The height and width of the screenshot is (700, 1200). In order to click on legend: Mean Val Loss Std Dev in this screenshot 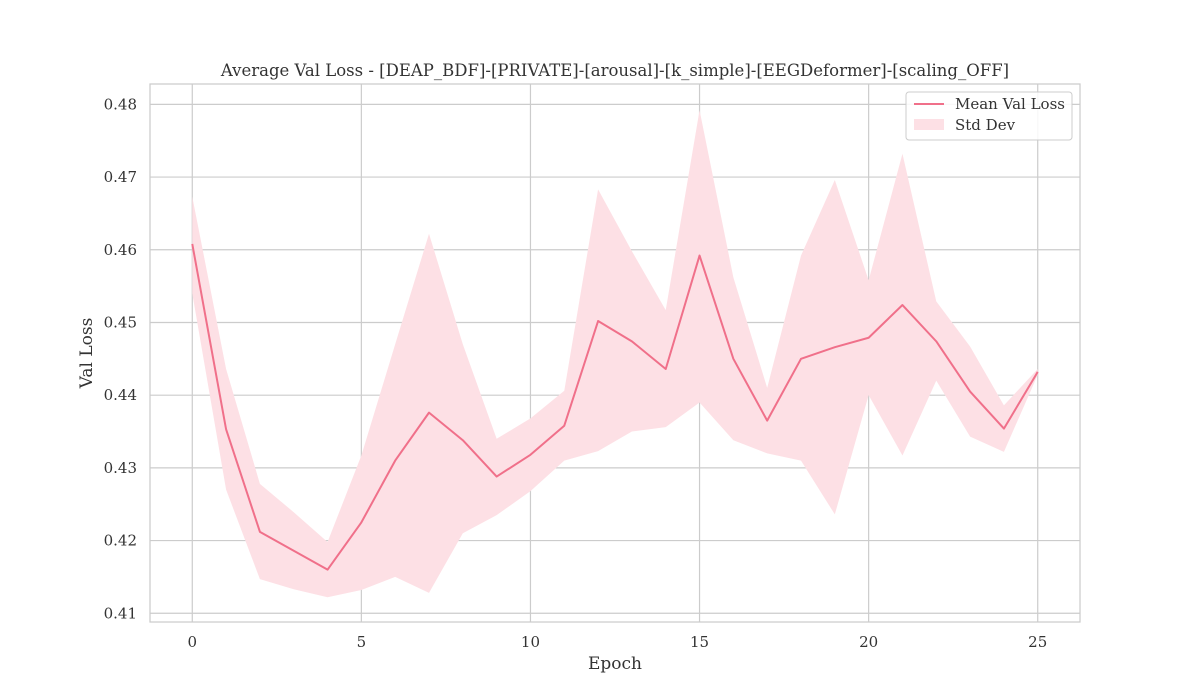, I will do `click(989, 116)`.